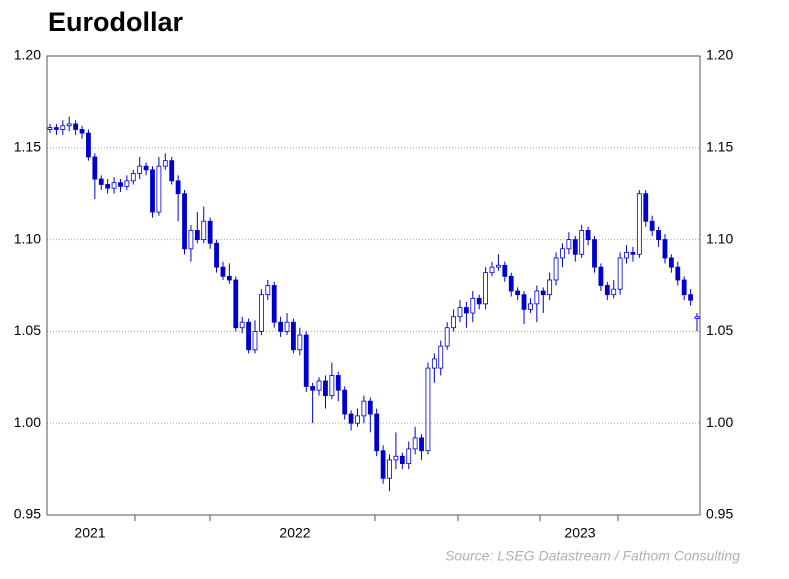 The height and width of the screenshot is (579, 789). What do you see at coordinates (89, 533) in the screenshot?
I see `x-year-label: 2021` at bounding box center [89, 533].